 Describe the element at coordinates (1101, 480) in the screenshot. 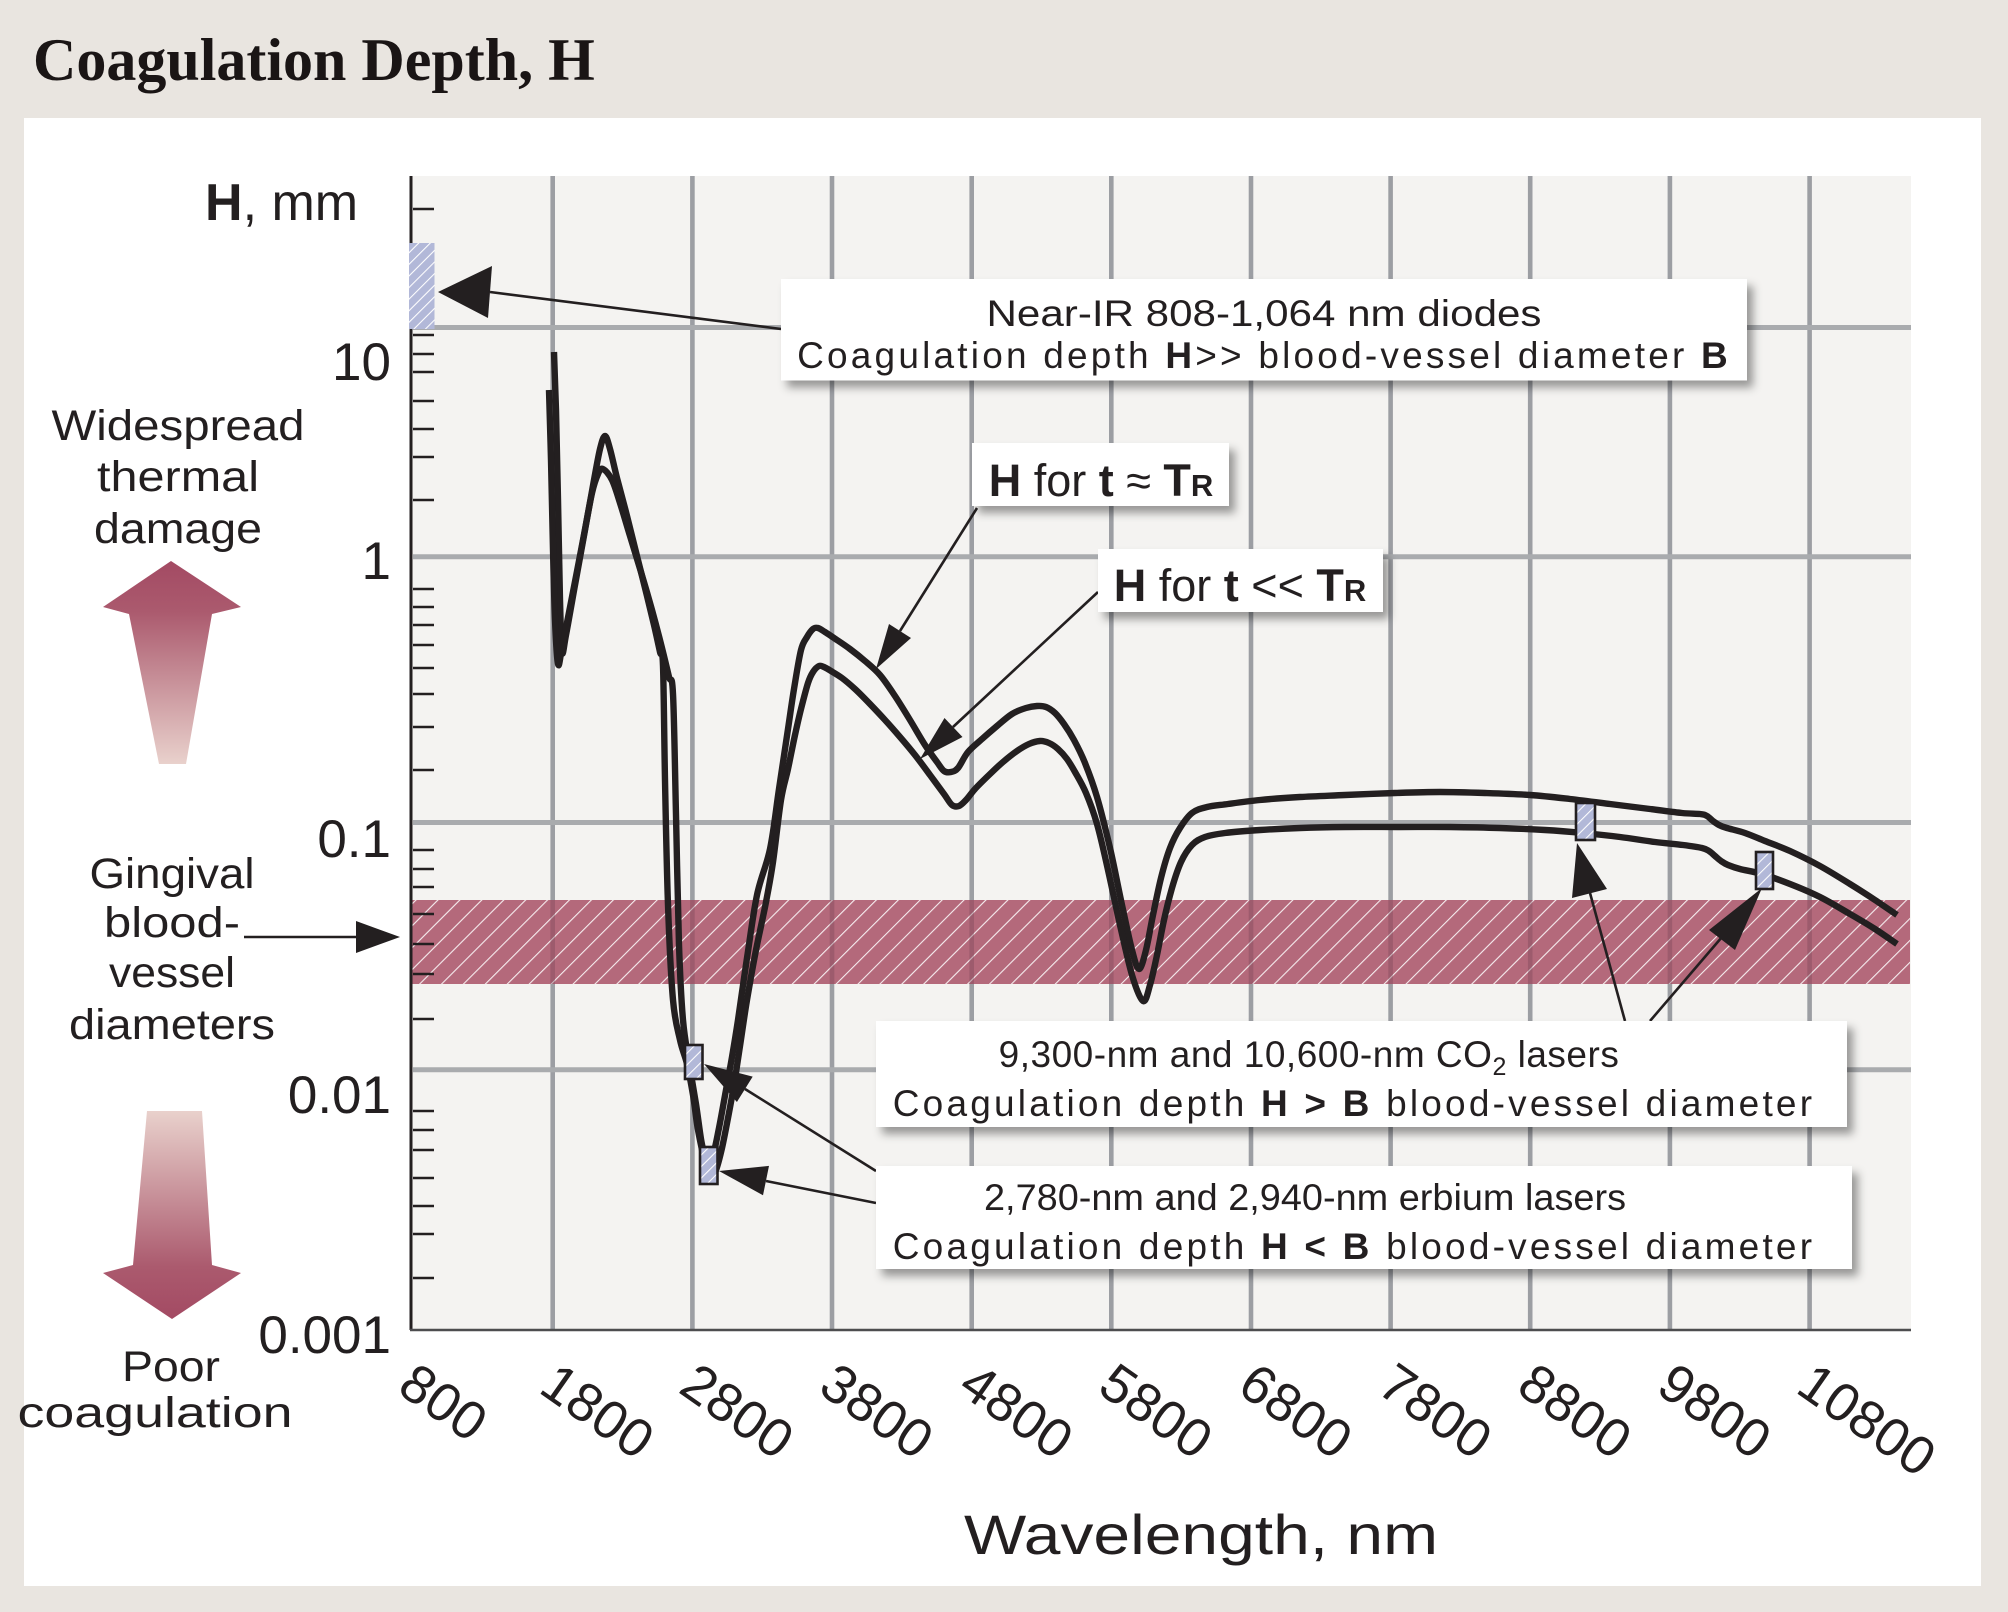

I see `svg-text: H for t ≈ TR` at that location.